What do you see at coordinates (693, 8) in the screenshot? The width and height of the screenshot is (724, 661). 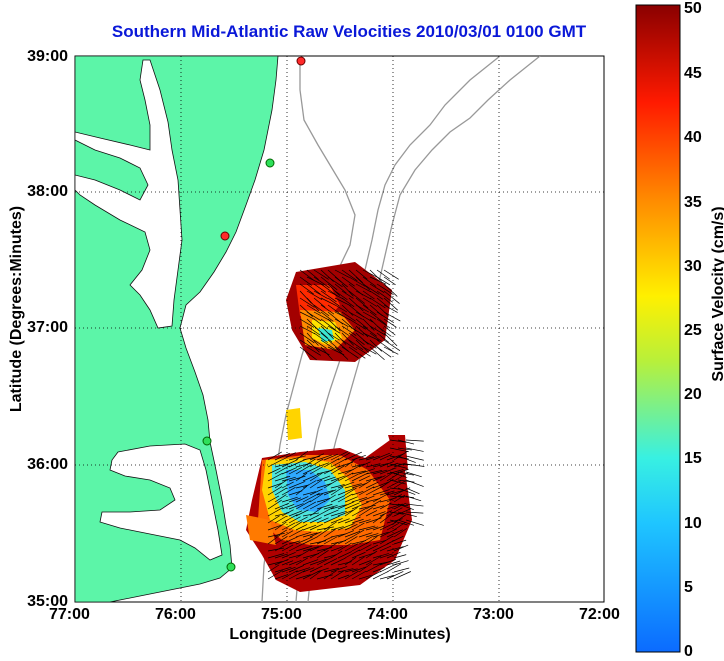 I see `colorbar-tick-label: 50` at bounding box center [693, 8].